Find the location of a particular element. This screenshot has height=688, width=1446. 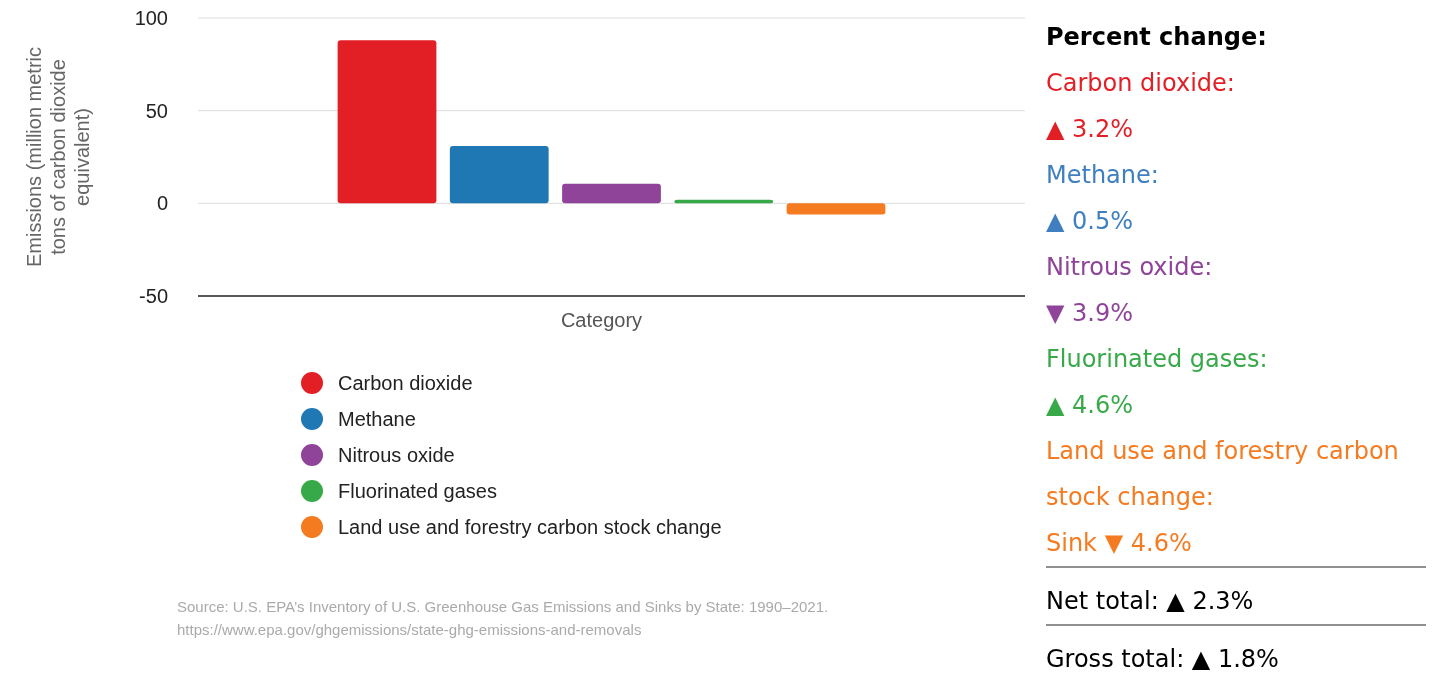

legend-label: Nitrous oxide is located at coordinates (396, 455).